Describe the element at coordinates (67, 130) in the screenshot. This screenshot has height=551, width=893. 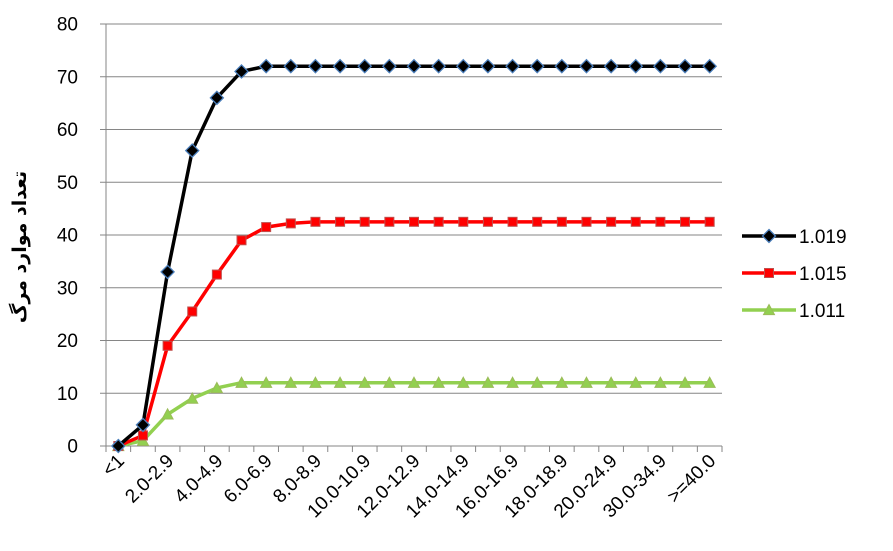
I see `y-tick-label: 60` at that location.